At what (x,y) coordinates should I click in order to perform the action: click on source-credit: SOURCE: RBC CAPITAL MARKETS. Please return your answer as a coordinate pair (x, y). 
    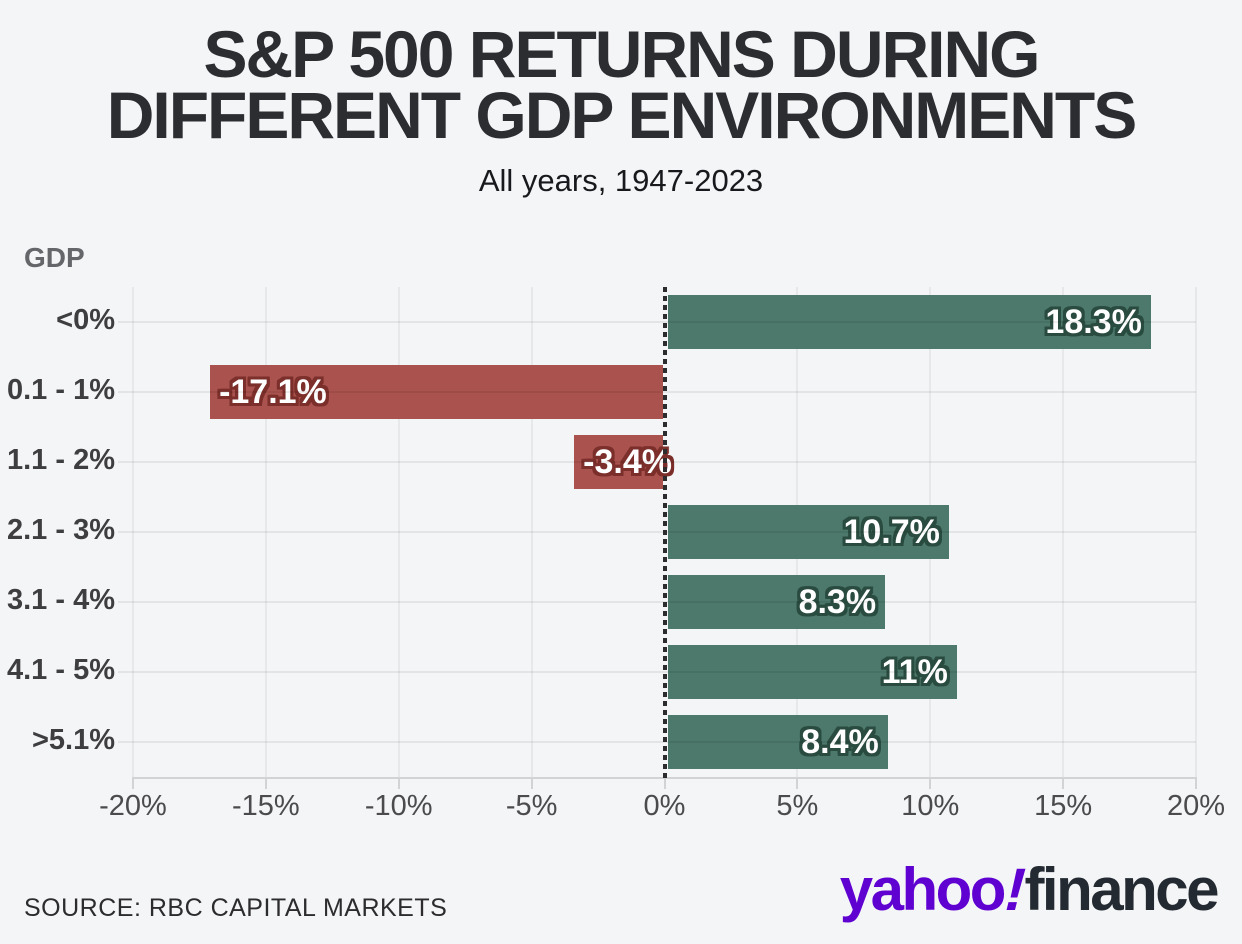
    Looking at the image, I should click on (236, 908).